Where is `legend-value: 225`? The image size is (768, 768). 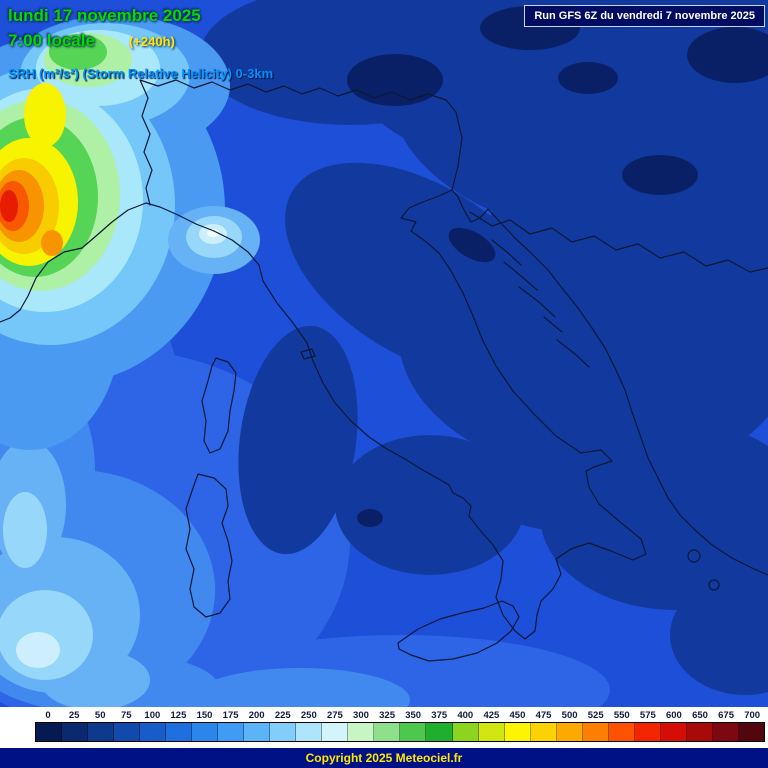
legend-value: 225 is located at coordinates (282, 715).